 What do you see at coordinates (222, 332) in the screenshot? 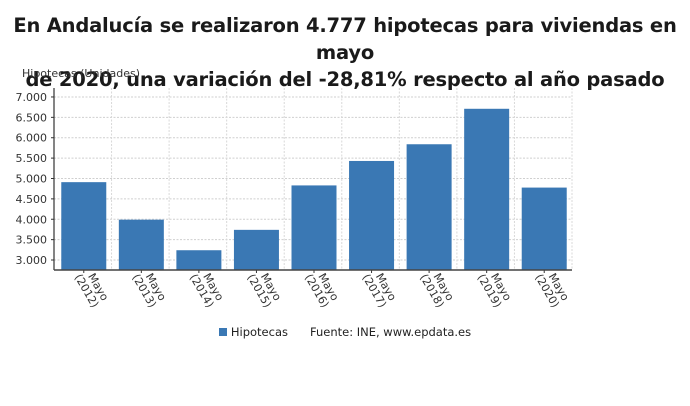
I see `legend-swatch` at bounding box center [222, 332].